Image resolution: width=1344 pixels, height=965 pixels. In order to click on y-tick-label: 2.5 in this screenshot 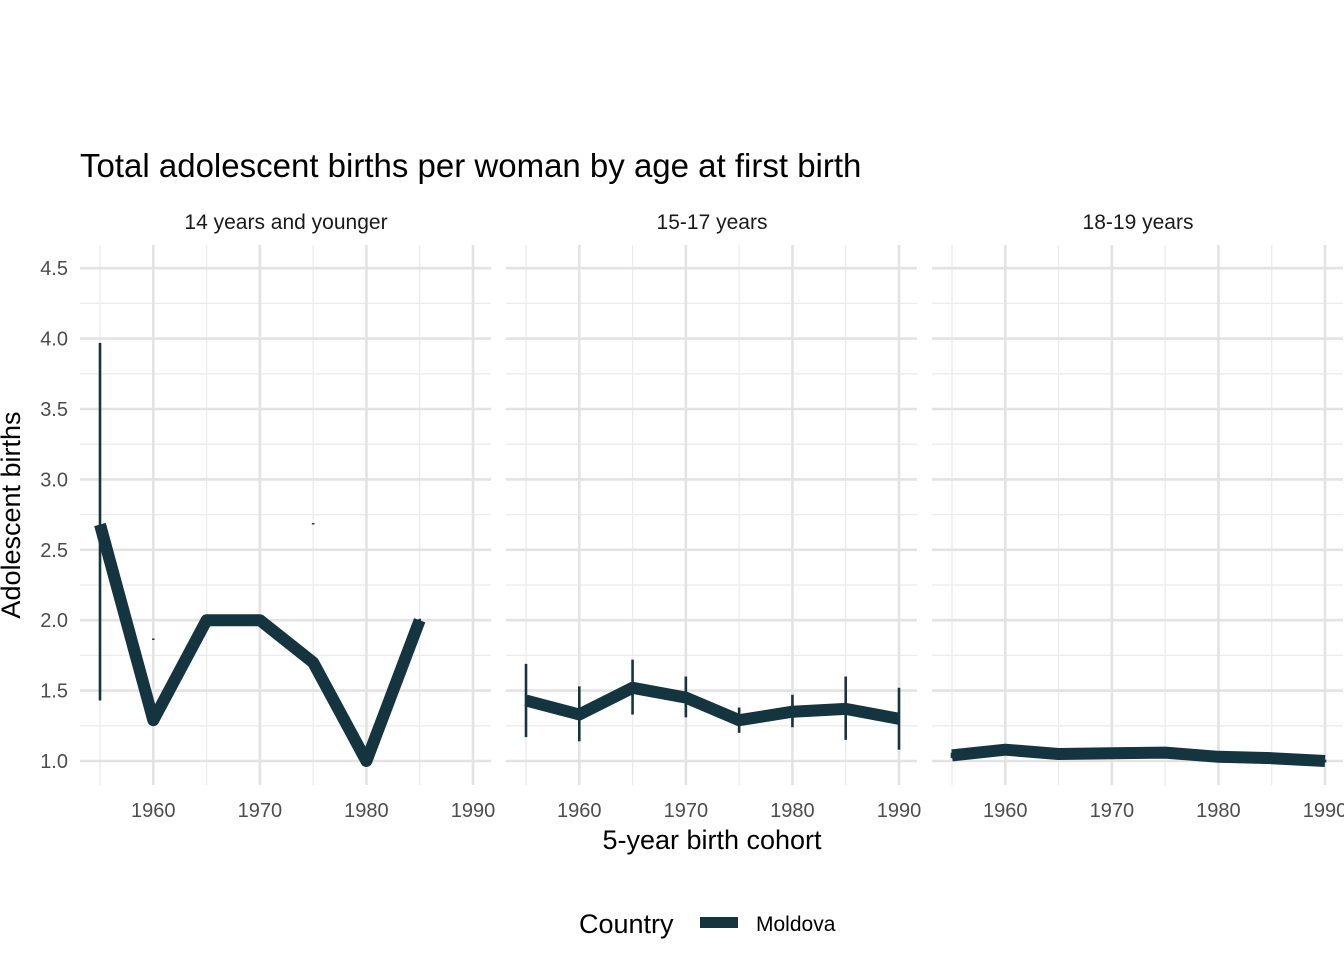, I will do `click(54, 551)`.